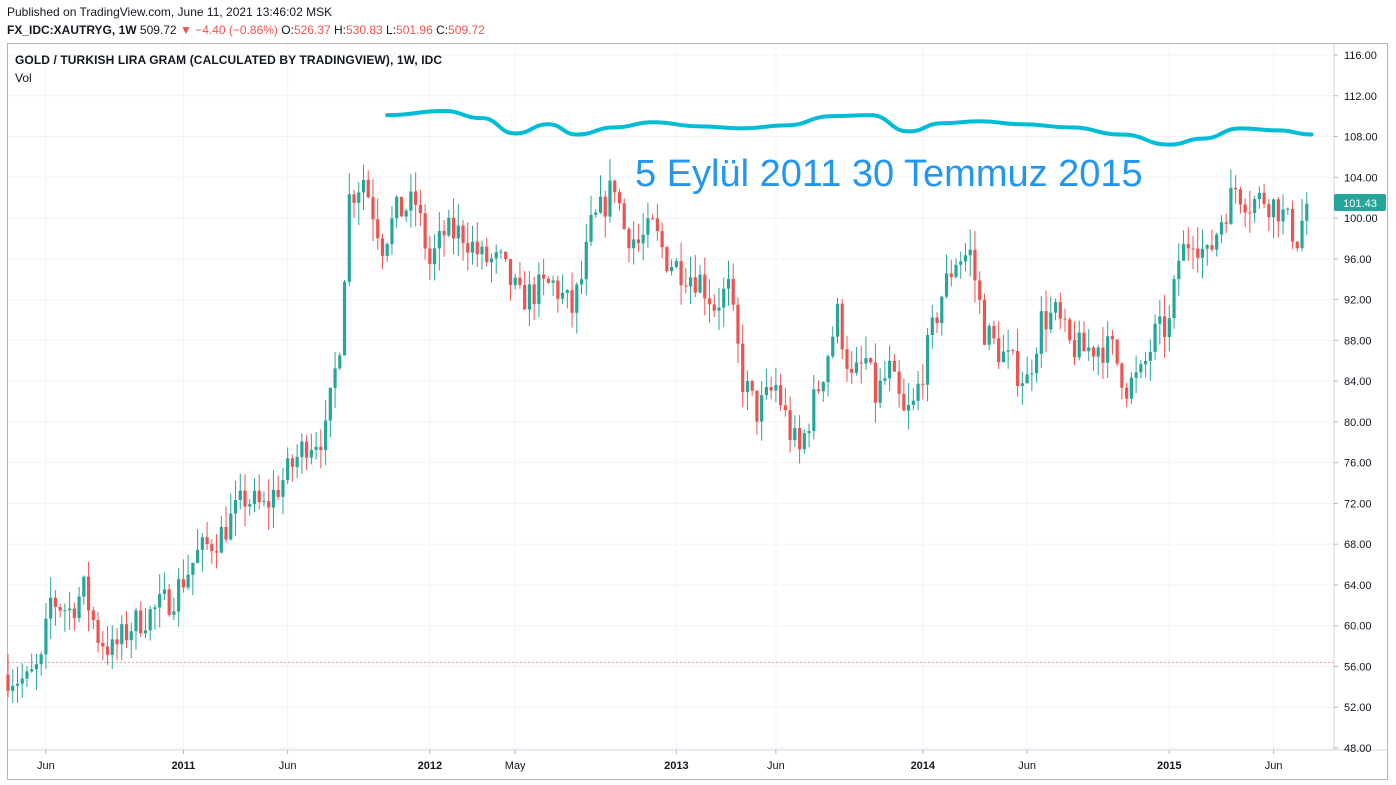 This screenshot has height=785, width=1396. Describe the element at coordinates (287, 30) in the screenshot. I see `open-label: O:` at that location.